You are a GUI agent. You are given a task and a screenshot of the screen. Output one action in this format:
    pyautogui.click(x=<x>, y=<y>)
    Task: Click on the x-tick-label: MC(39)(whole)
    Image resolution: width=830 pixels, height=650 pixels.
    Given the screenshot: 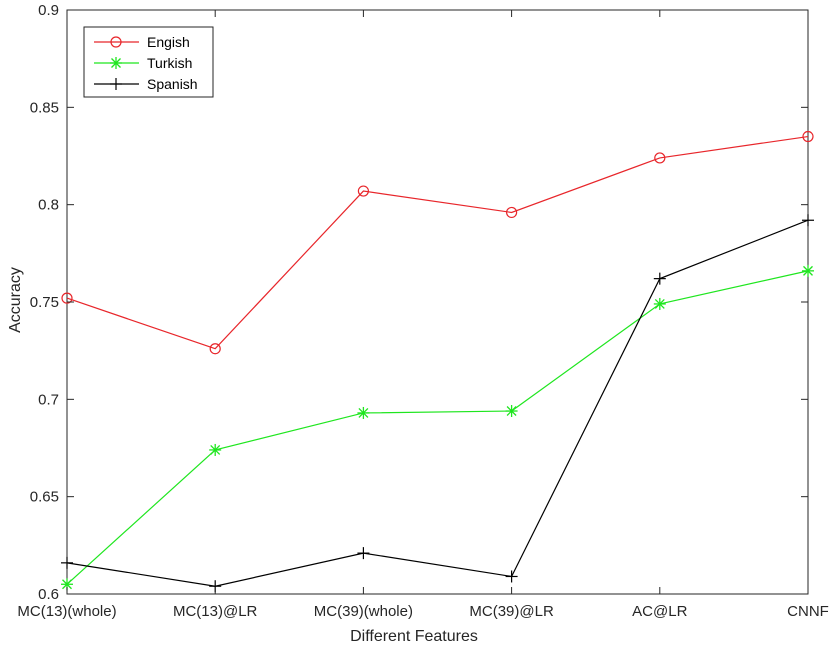 What is the action you would take?
    pyautogui.click(x=363, y=611)
    